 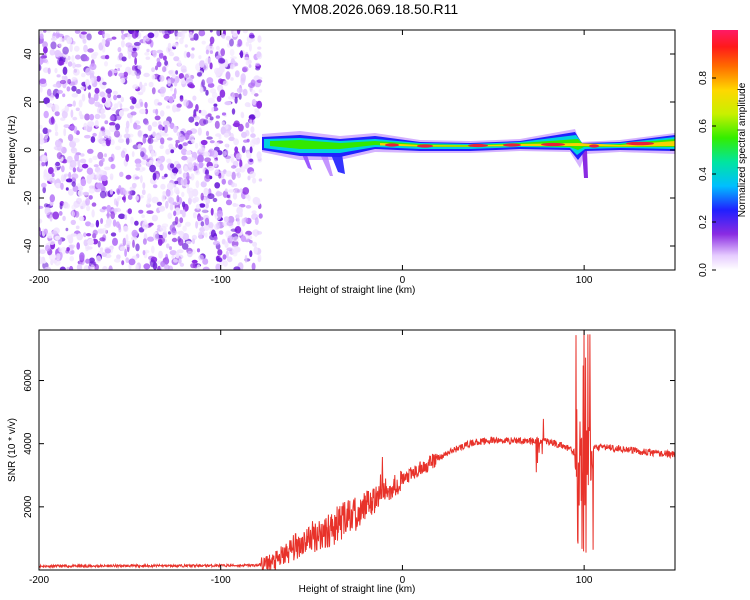 I want to click on colorbar-tick-label: 0.6, so click(x=703, y=126).